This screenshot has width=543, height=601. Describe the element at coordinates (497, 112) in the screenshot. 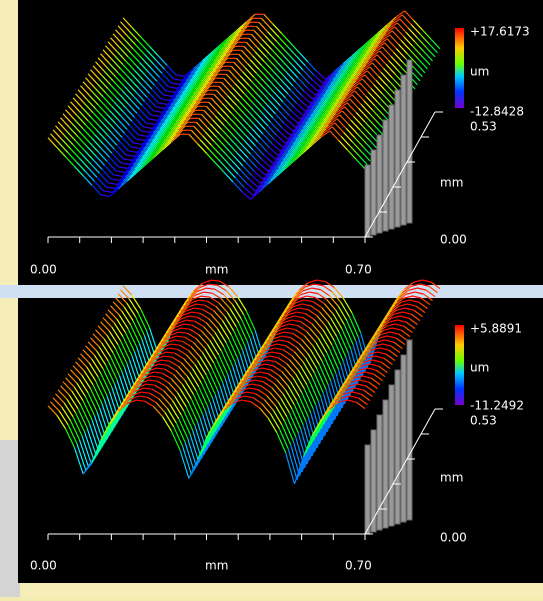

I see `z-min: -12.8428` at that location.